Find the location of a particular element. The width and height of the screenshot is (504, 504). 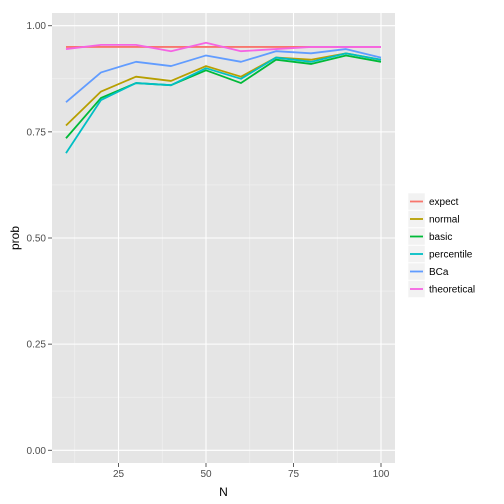

y-tick-label: 0.50 is located at coordinates (37, 239).